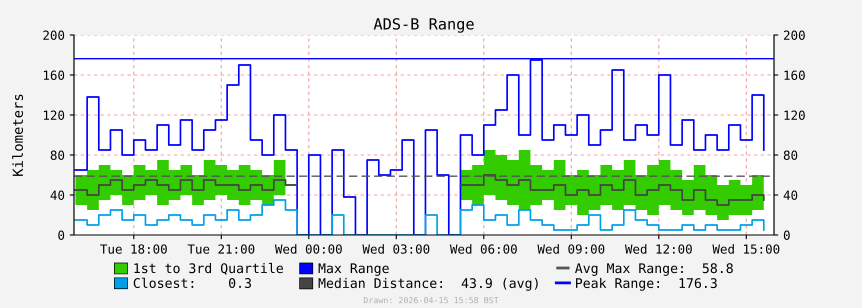 The image size is (862, 308). I want to click on y-axis-title: Kilometers, so click(18, 135).